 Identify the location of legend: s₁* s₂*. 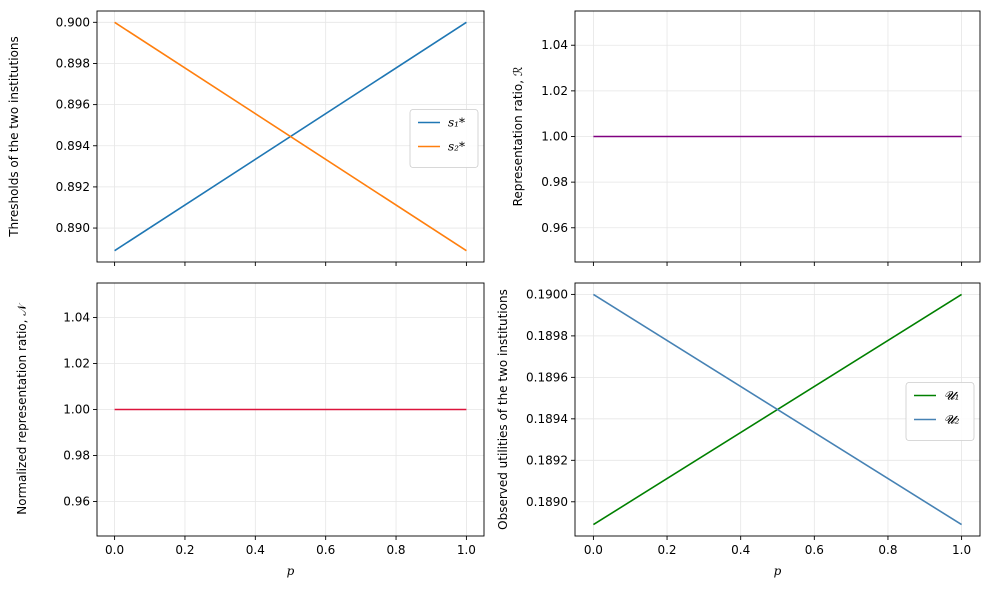
(444, 138).